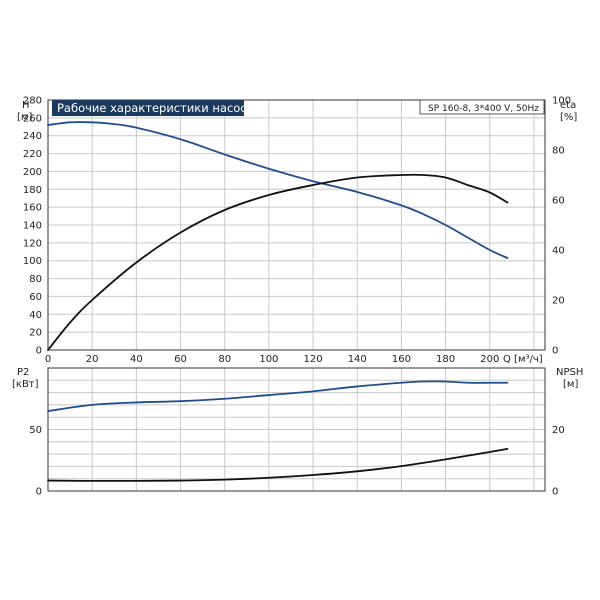  What do you see at coordinates (568, 117) in the screenshot?
I see `eta-axis-unit: [%]` at bounding box center [568, 117].